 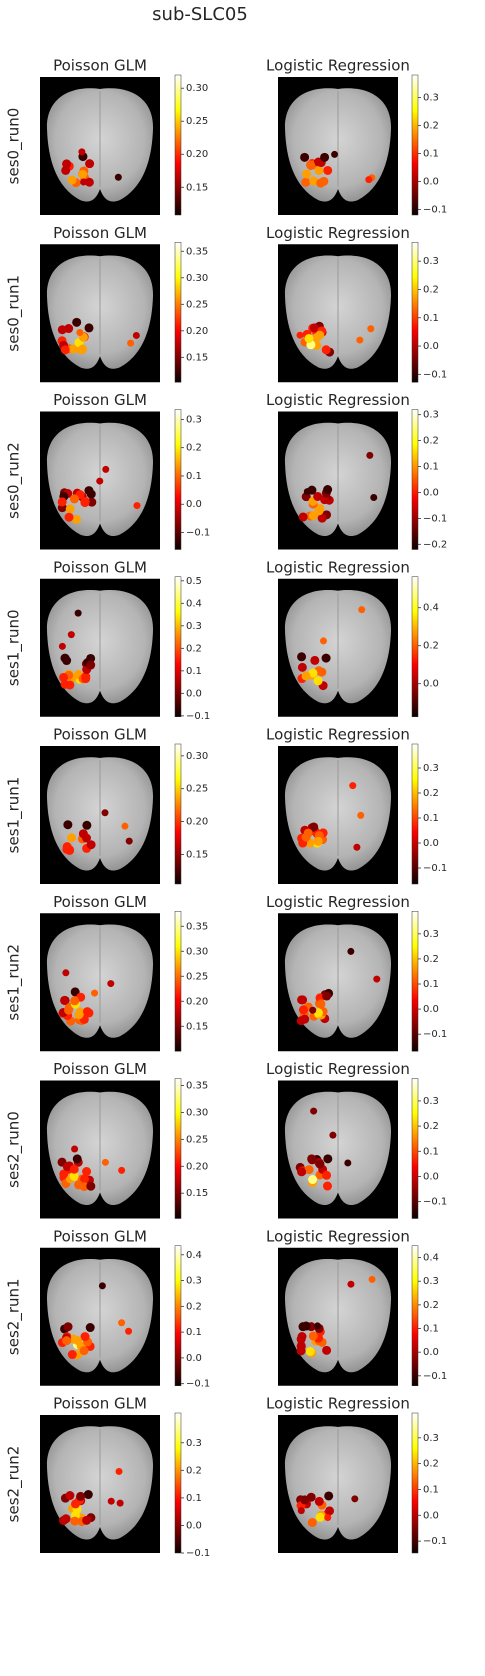 I want to click on colorbar-tick-label: 0.25, so click(x=197, y=121).